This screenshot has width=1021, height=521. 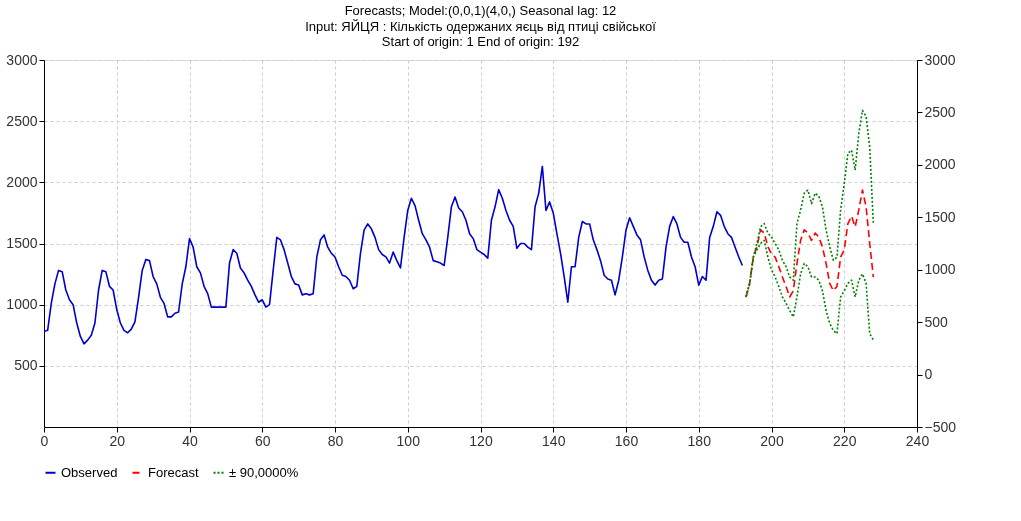 What do you see at coordinates (262, 440) in the screenshot?
I see `x-tick-label: 60` at bounding box center [262, 440].